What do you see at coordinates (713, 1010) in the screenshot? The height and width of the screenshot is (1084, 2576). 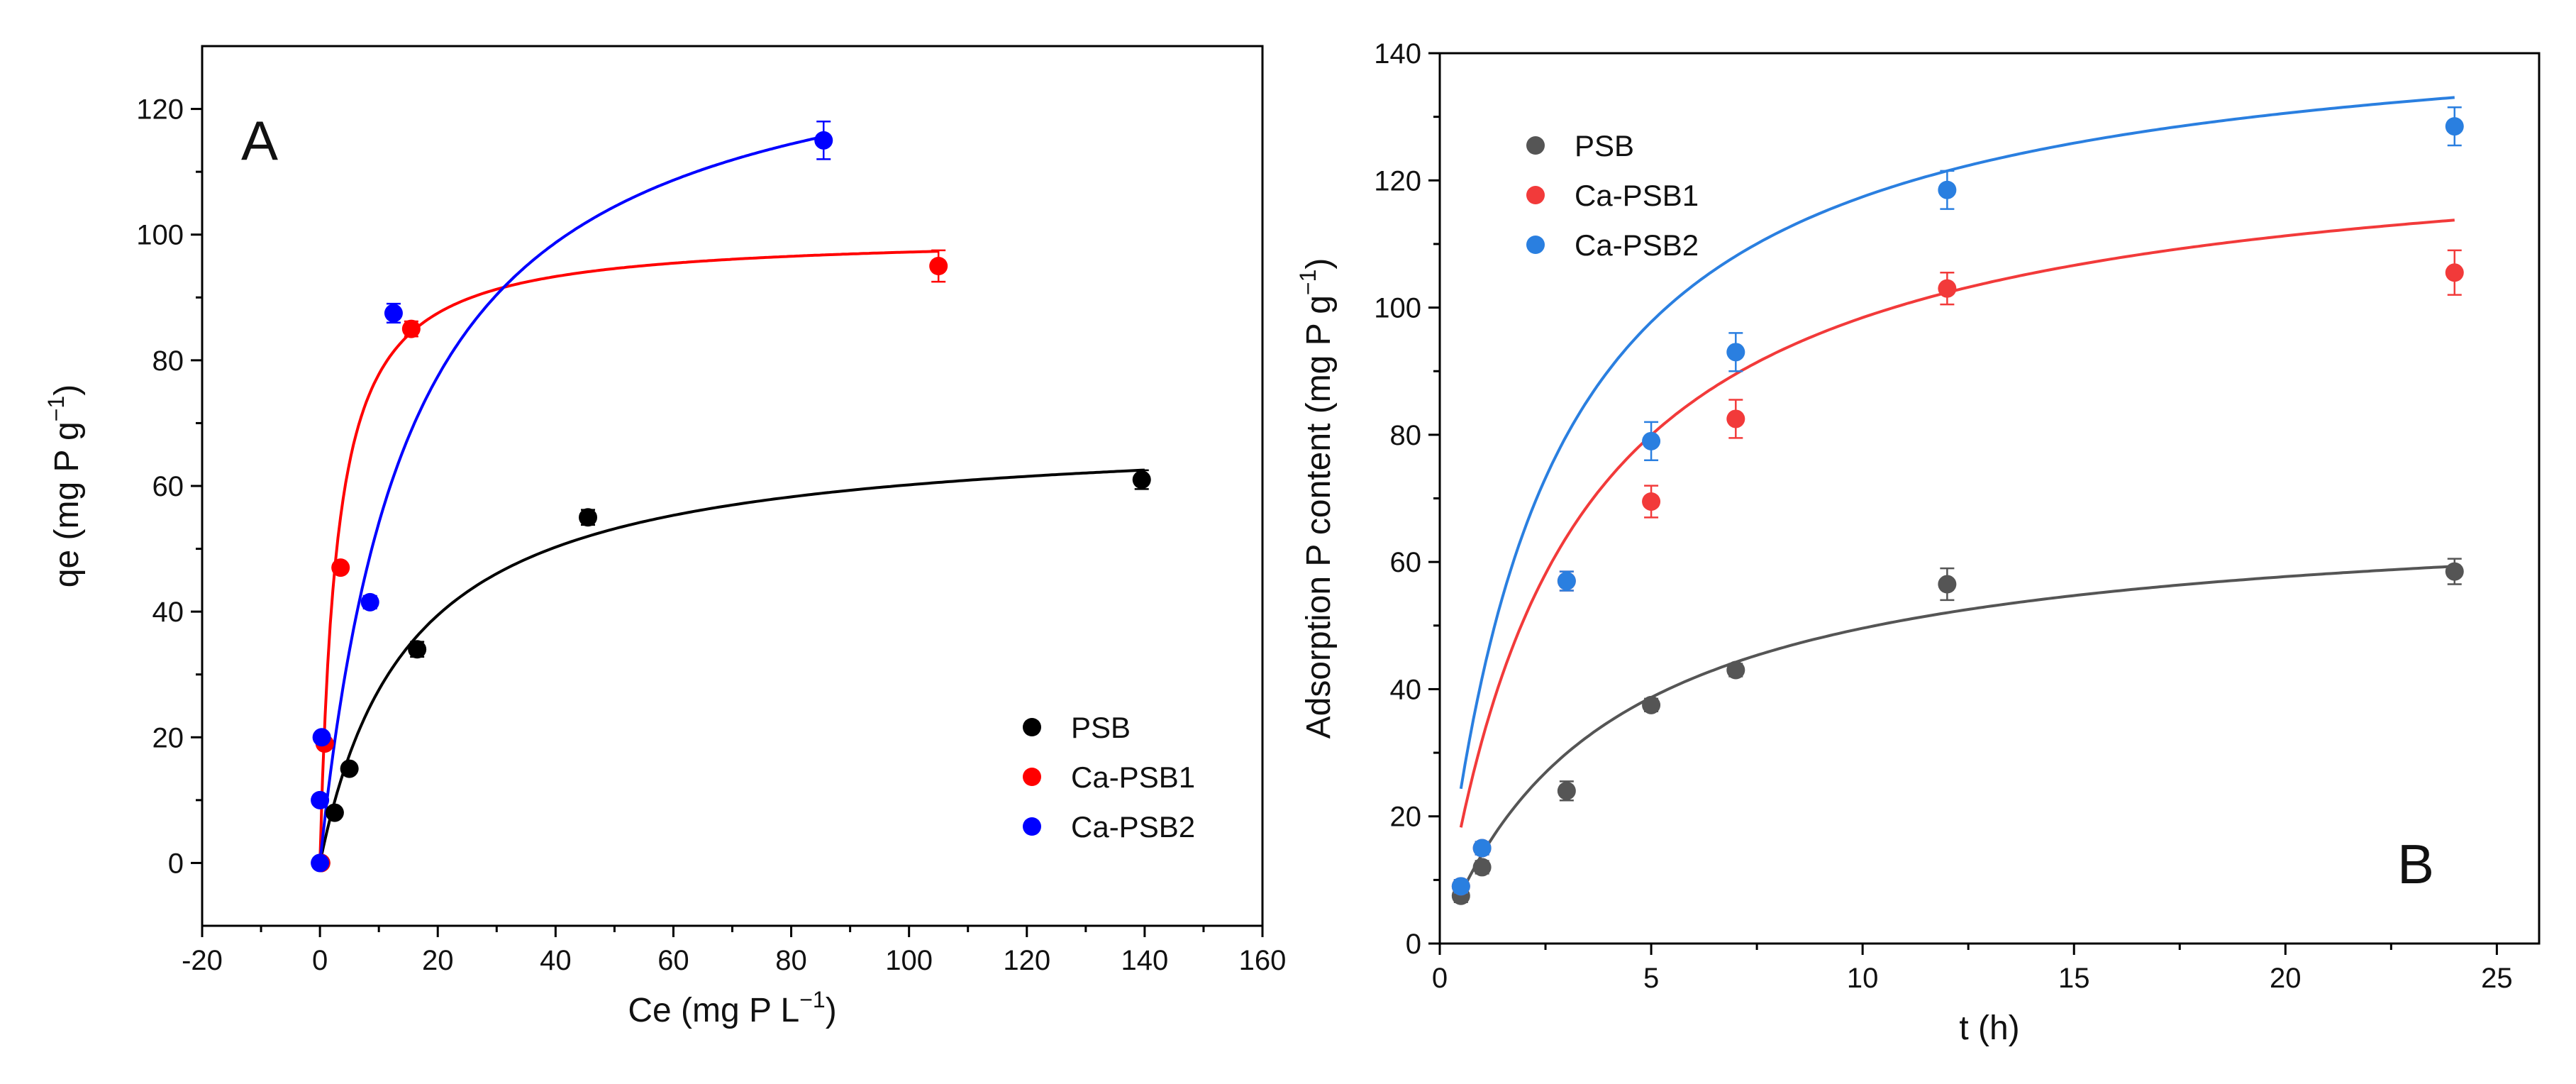 I see `x-axis-title-main: Ce (mg P L` at bounding box center [713, 1010].